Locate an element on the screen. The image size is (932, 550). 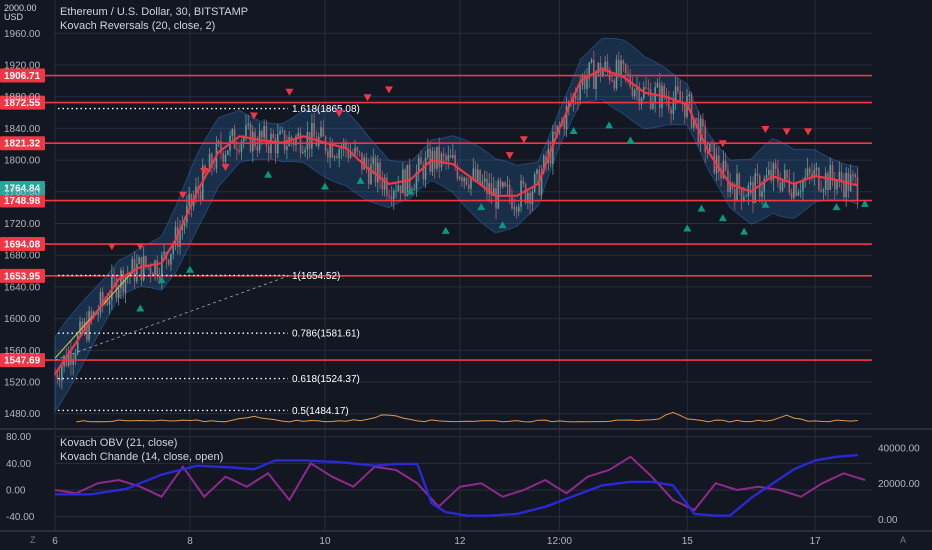
x-tick-label: 8 is located at coordinates (190, 541).